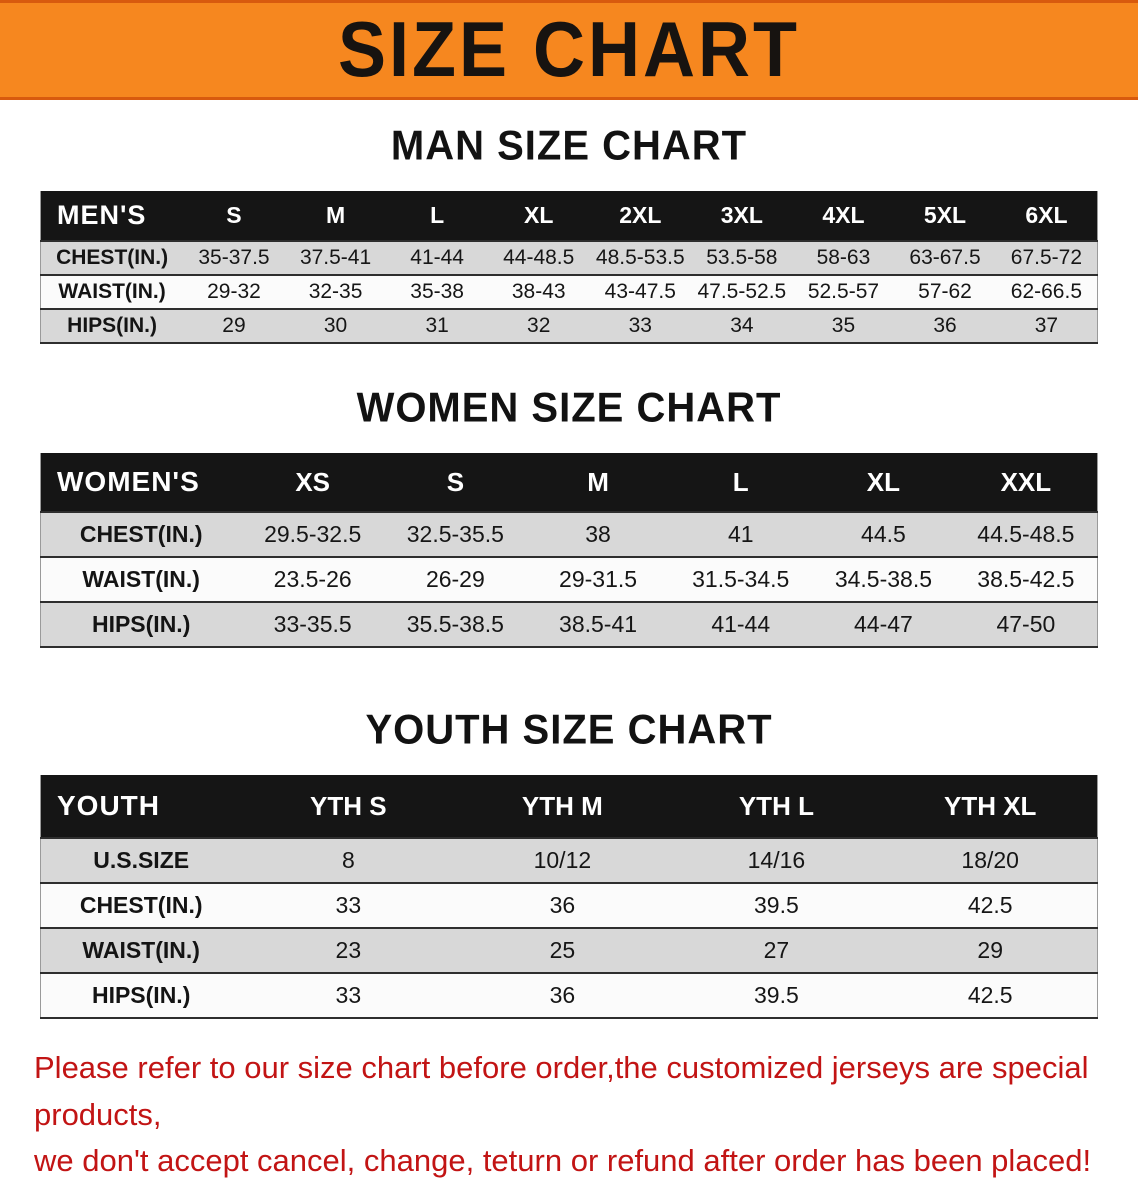  What do you see at coordinates (945, 257) in the screenshot?
I see `measurement-value: 63-67.5` at bounding box center [945, 257].